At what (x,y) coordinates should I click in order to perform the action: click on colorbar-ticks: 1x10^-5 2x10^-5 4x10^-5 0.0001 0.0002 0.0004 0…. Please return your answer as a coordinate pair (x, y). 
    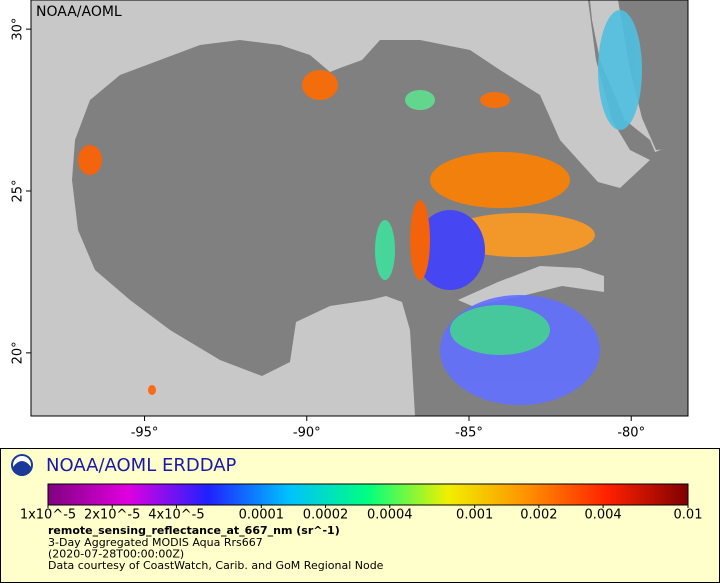
    Looking at the image, I should click on (361, 514).